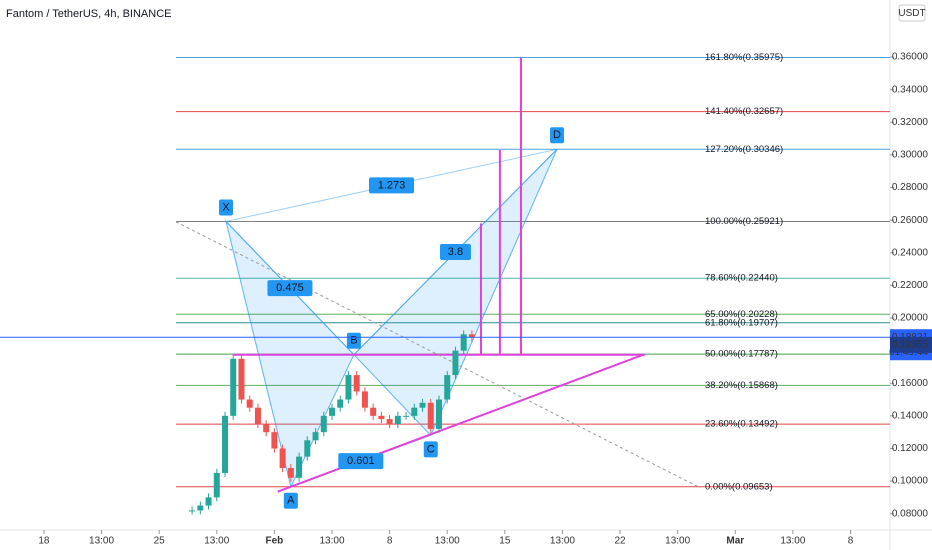 The image size is (932, 550). Describe the element at coordinates (735, 541) in the screenshot. I see `x-tick-label: Mar` at that location.